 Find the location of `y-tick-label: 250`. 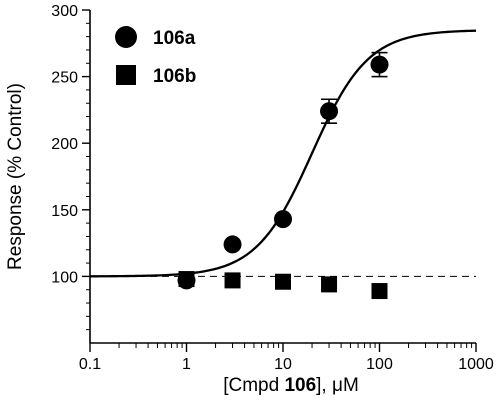

y-tick-label: 250 is located at coordinates (64, 78).